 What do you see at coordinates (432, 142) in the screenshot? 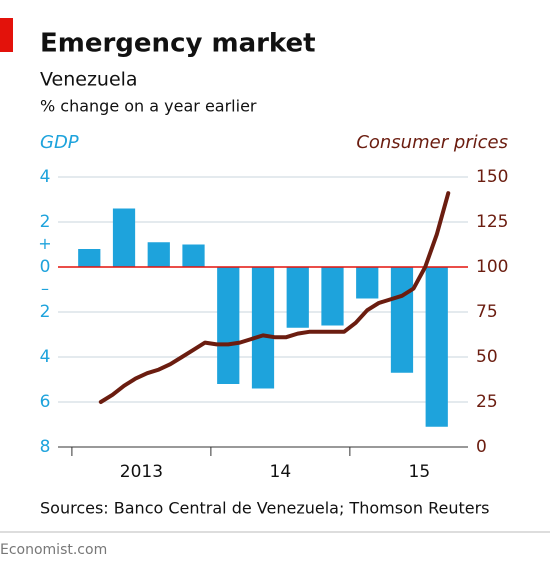
I see `right-axis-title: Consumer prices` at bounding box center [432, 142].